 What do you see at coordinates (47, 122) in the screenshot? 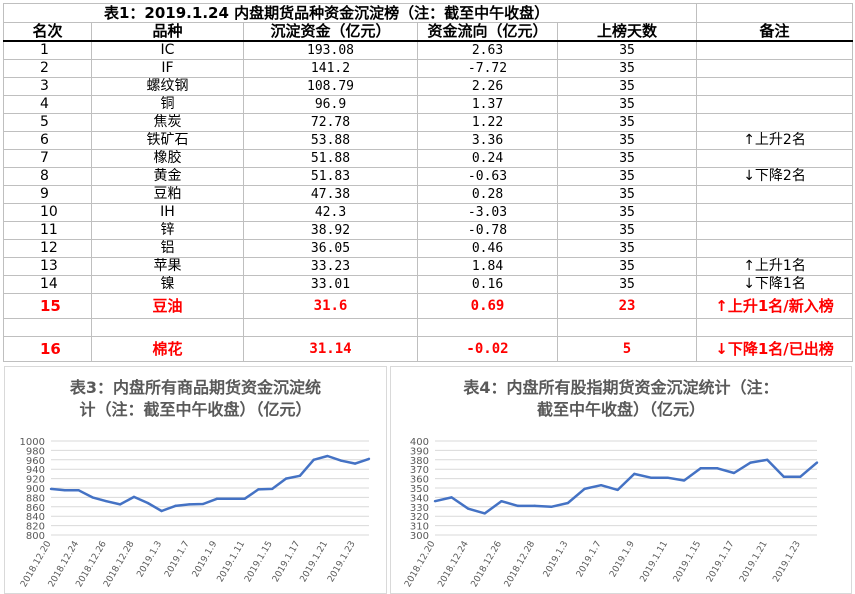
I see `rank-cell: 5` at bounding box center [47, 122].